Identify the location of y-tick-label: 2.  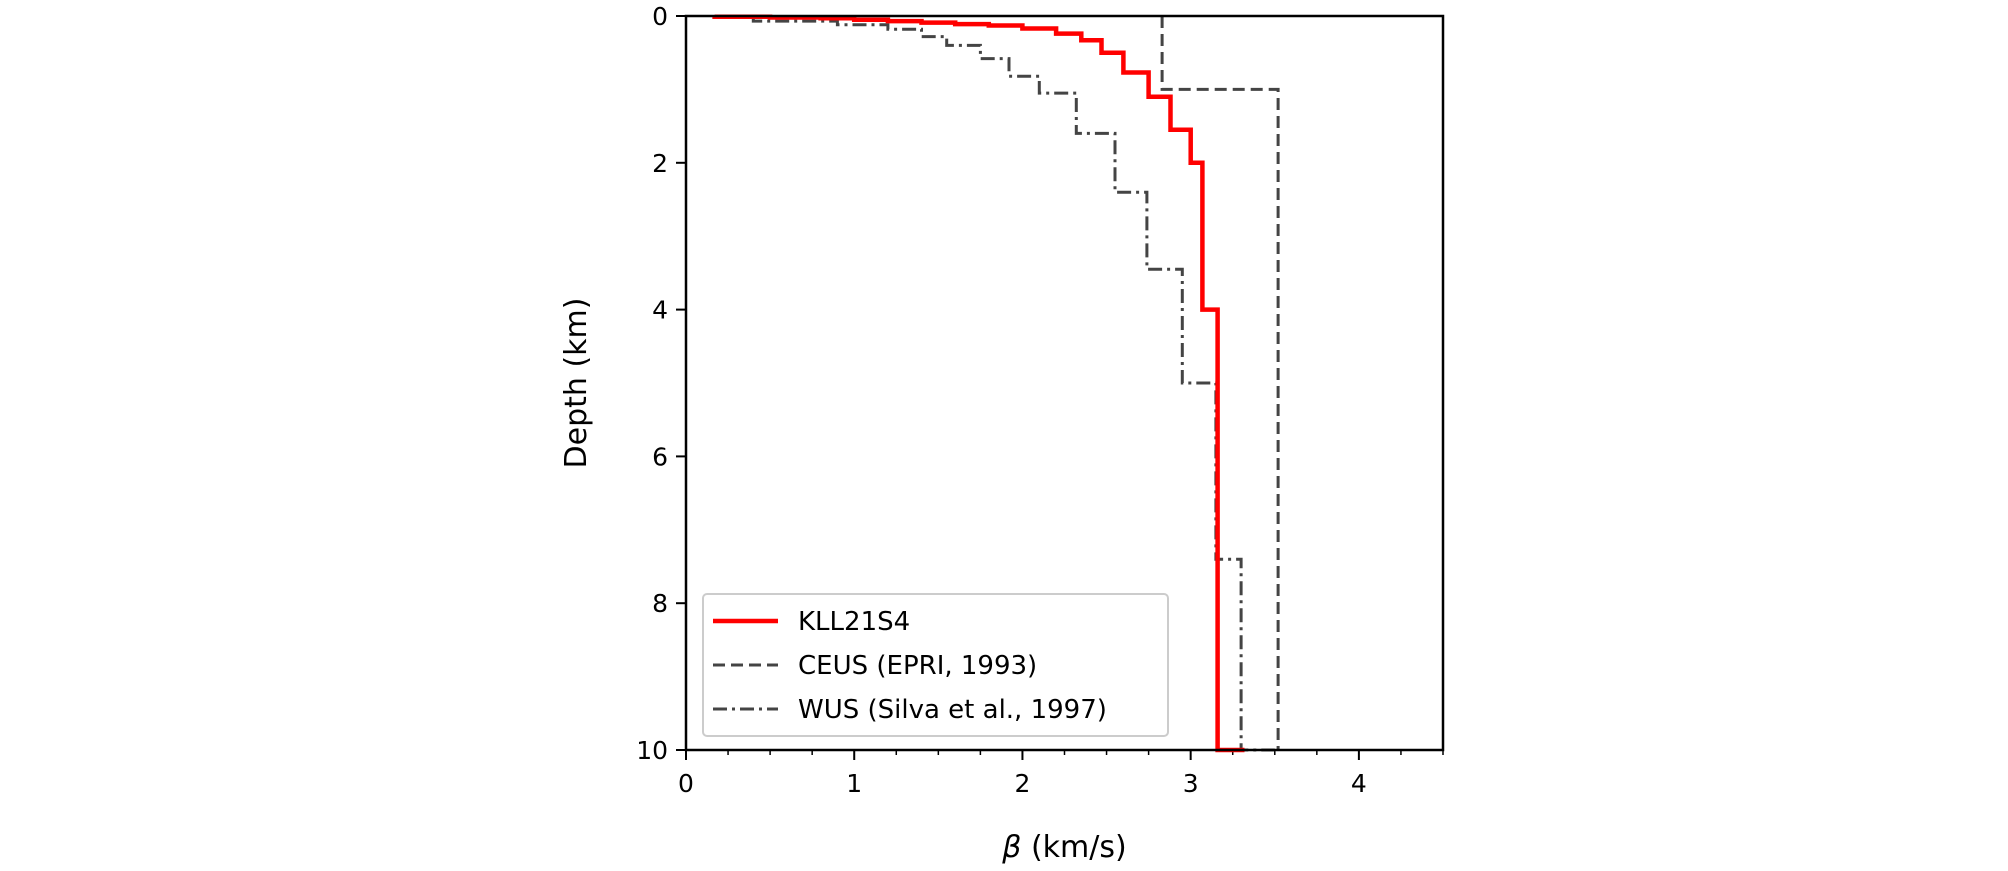
(660, 163).